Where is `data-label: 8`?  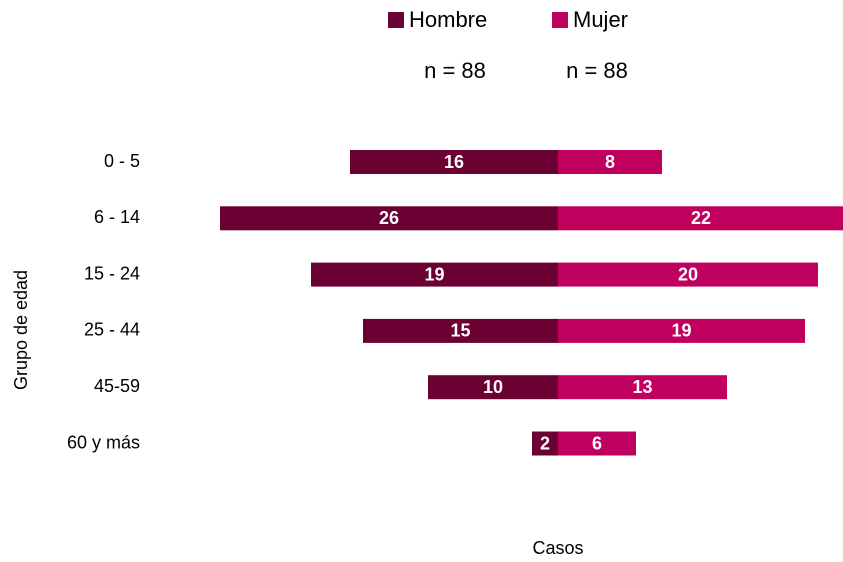 data-label: 8 is located at coordinates (610, 162).